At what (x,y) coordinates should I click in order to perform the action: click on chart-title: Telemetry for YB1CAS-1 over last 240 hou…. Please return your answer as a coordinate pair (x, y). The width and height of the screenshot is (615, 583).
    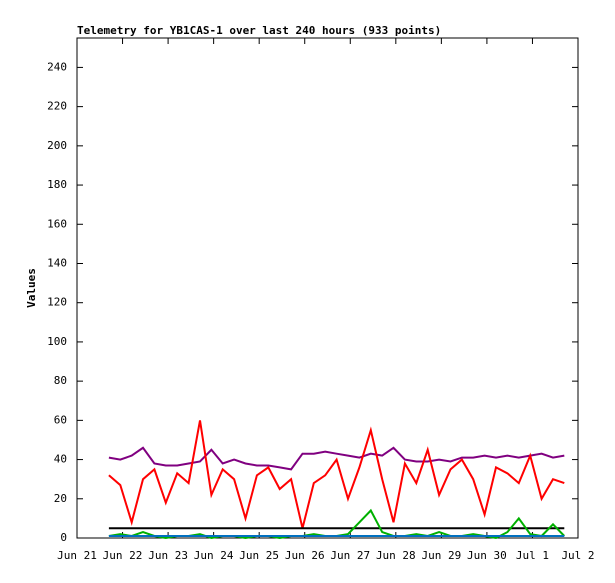
    Looking at the image, I should click on (259, 30).